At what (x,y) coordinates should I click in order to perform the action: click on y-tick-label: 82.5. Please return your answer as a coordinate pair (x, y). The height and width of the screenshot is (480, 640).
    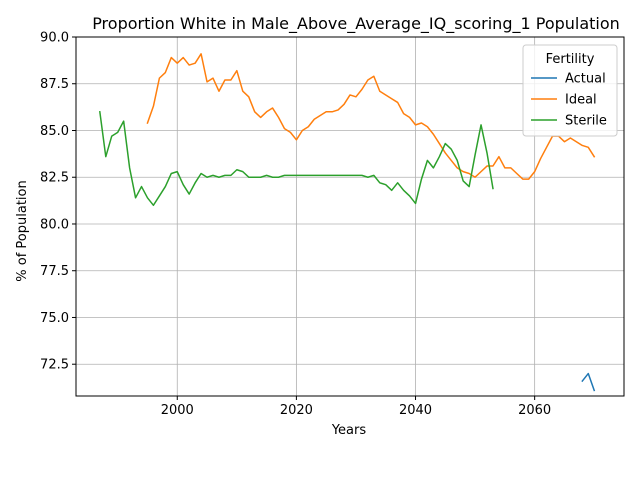
    Looking at the image, I should click on (54, 178).